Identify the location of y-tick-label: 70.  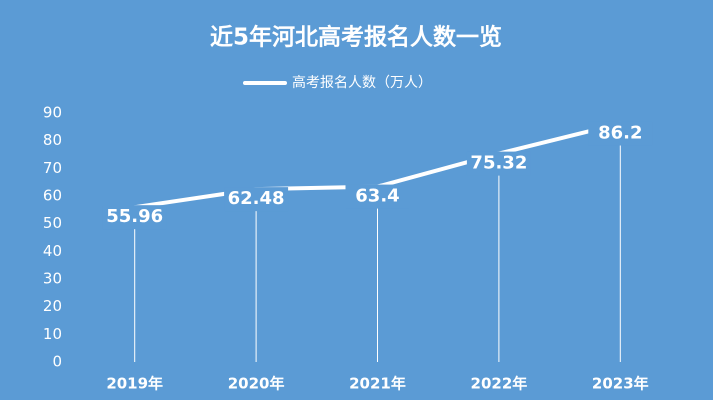
(52, 168).